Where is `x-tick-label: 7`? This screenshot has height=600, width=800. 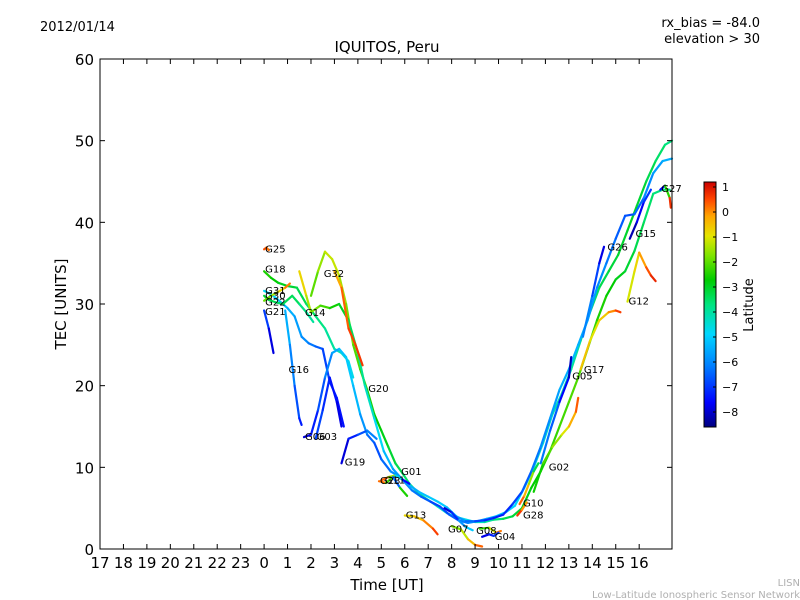 x-tick-label: 7 is located at coordinates (428, 563).